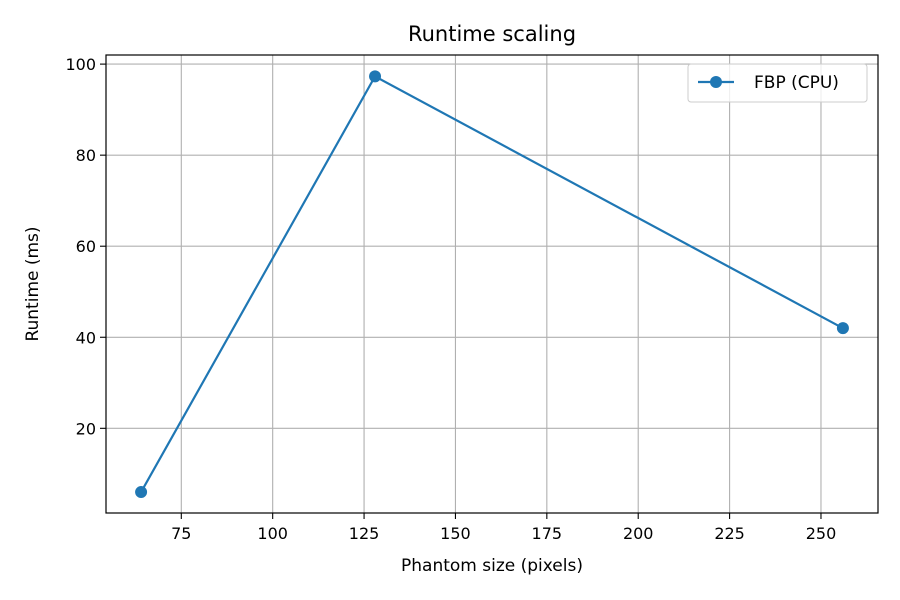 The height and width of the screenshot is (600, 900). What do you see at coordinates (492, 34) in the screenshot?
I see `chart-title: Runtime scaling` at bounding box center [492, 34].